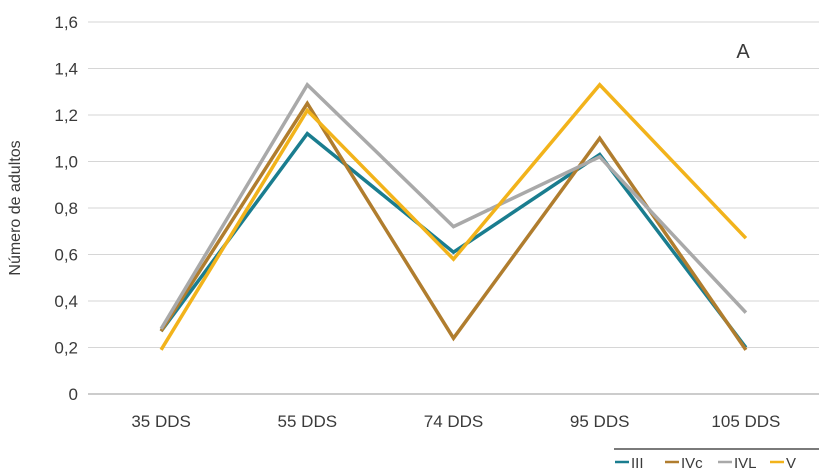  I want to click on x-tick-label: 74 DDS, so click(454, 421).